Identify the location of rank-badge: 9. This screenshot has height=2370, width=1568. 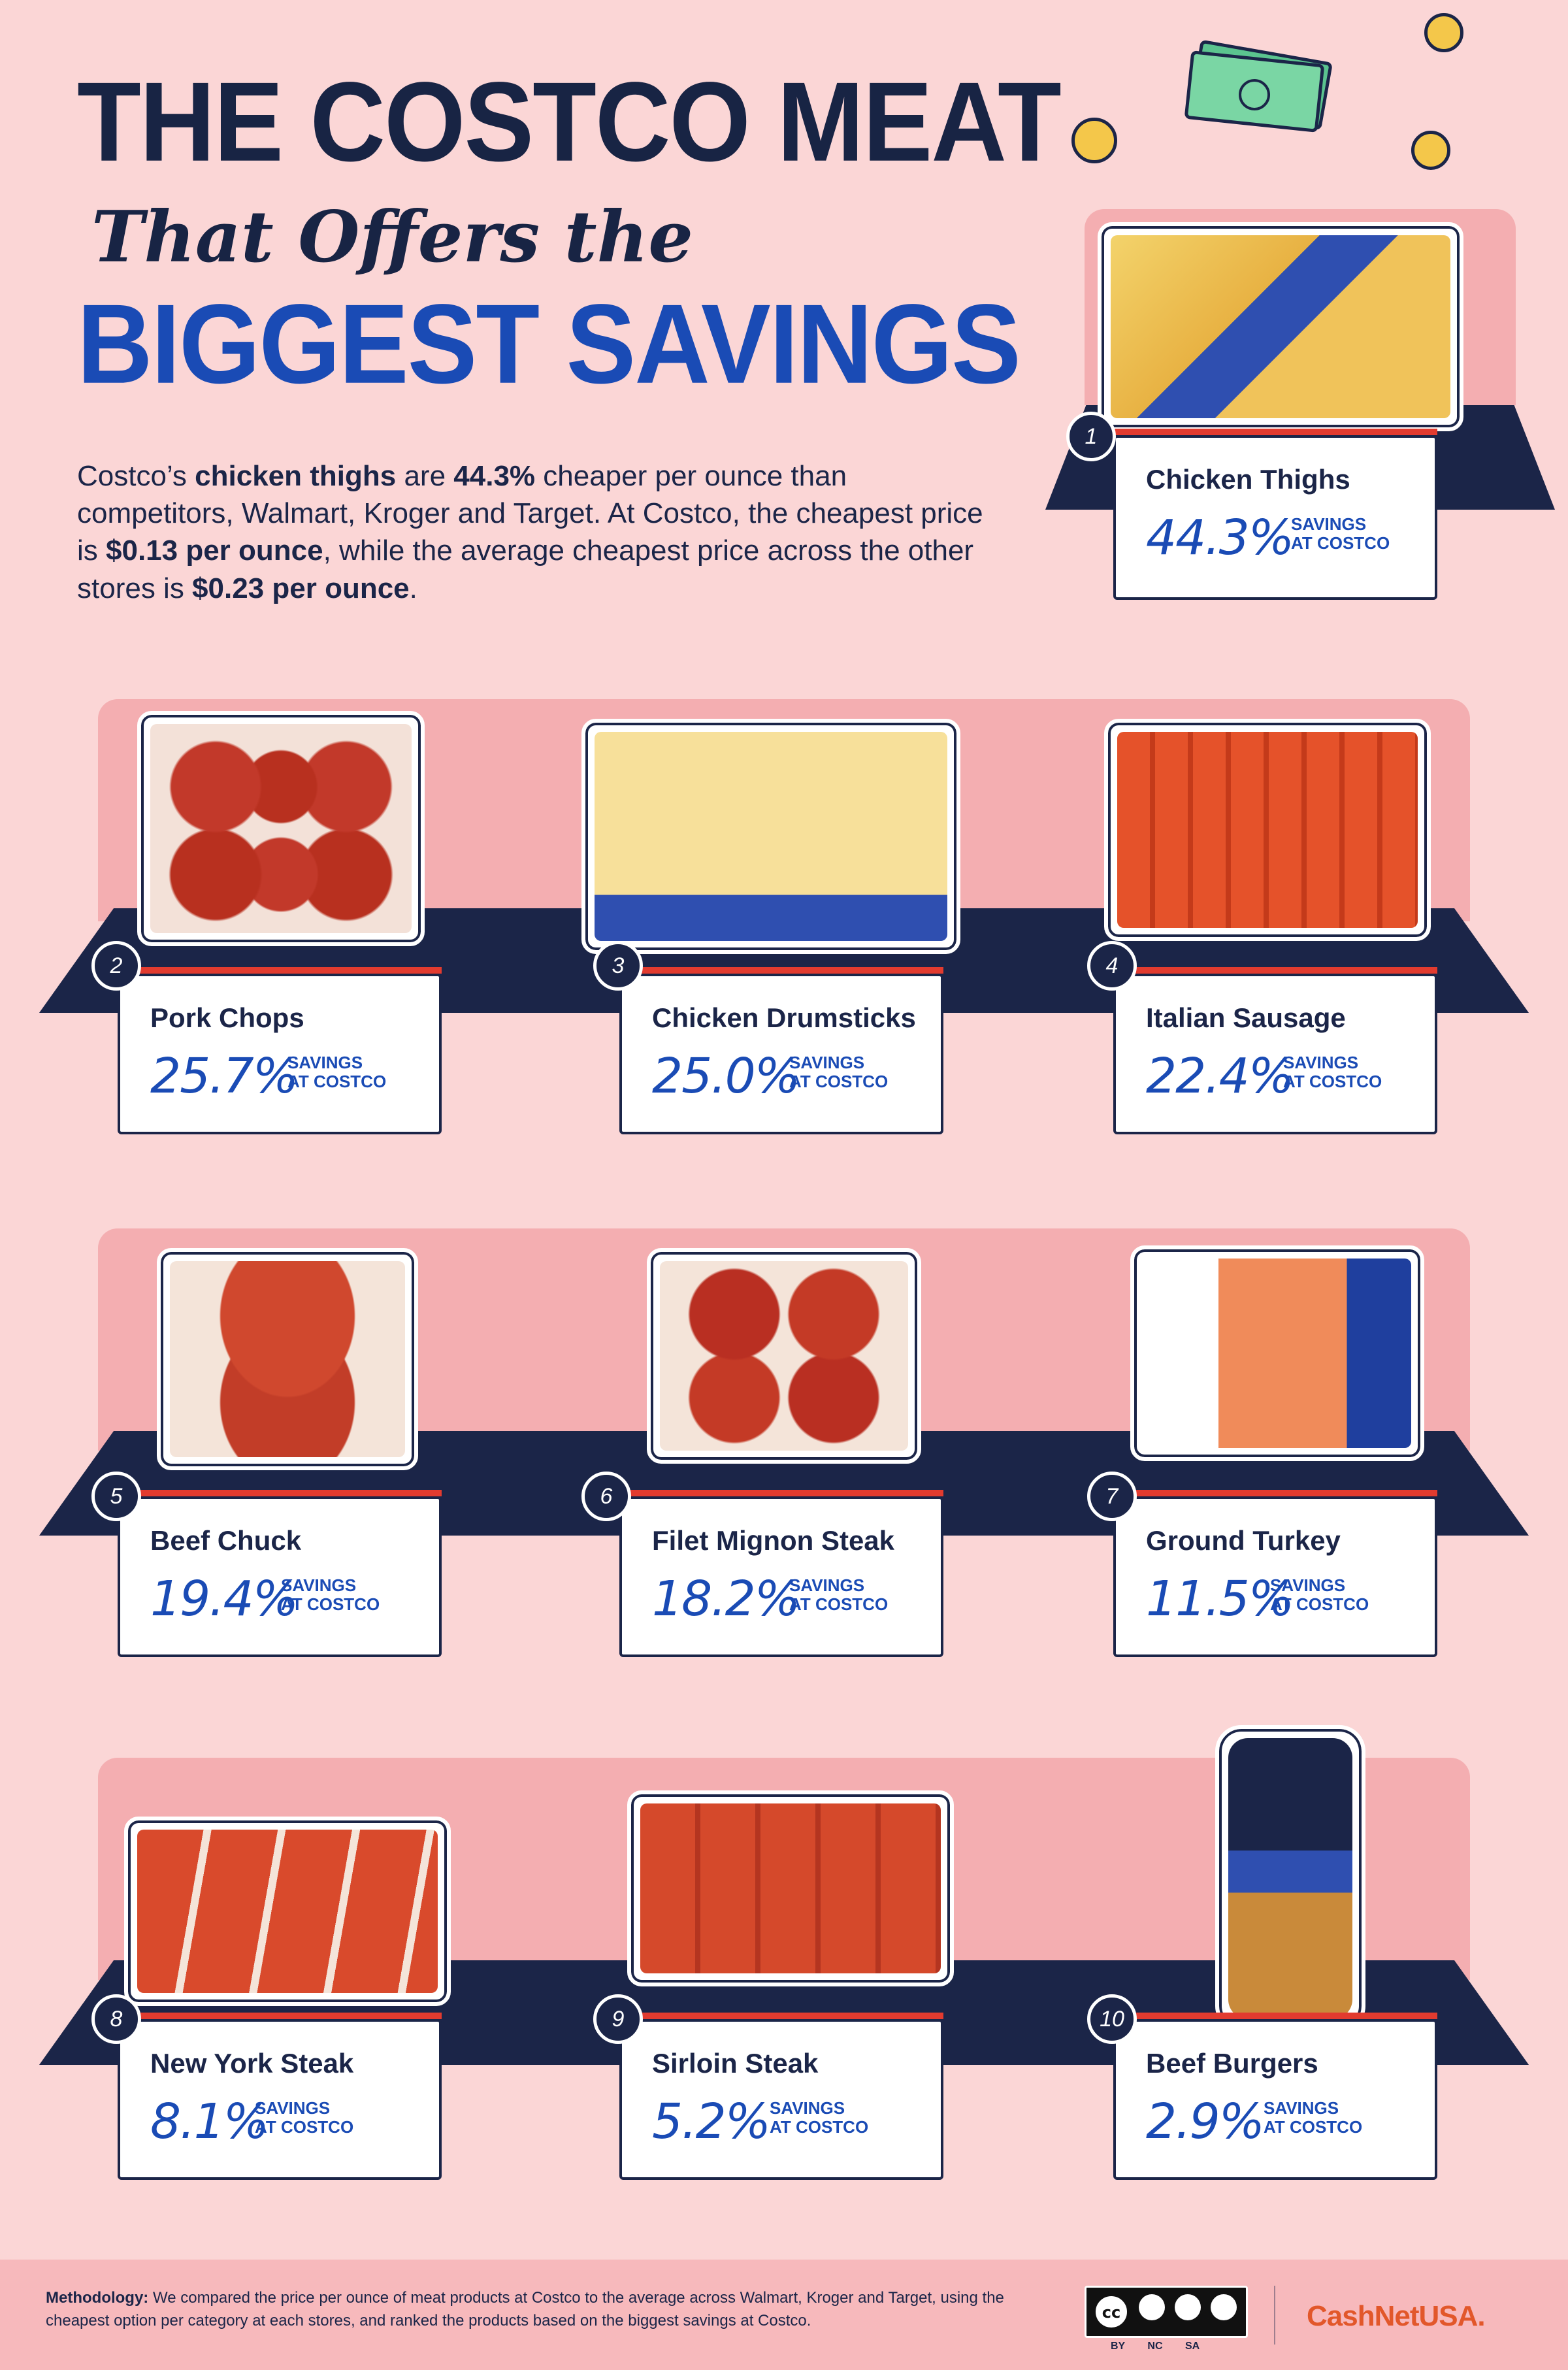
(618, 2019).